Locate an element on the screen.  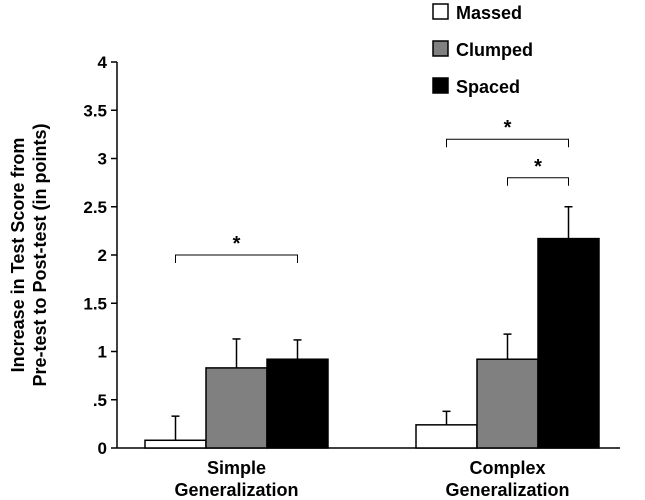
y-tick-label: 0 is located at coordinates (102, 448).